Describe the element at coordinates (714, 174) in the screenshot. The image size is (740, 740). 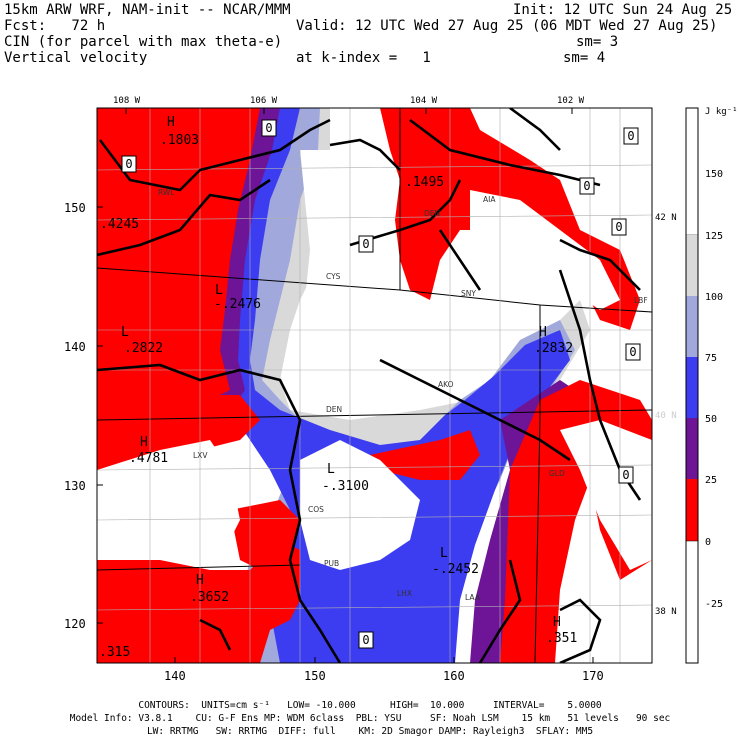
I see `colorbar-tick: 150` at that location.